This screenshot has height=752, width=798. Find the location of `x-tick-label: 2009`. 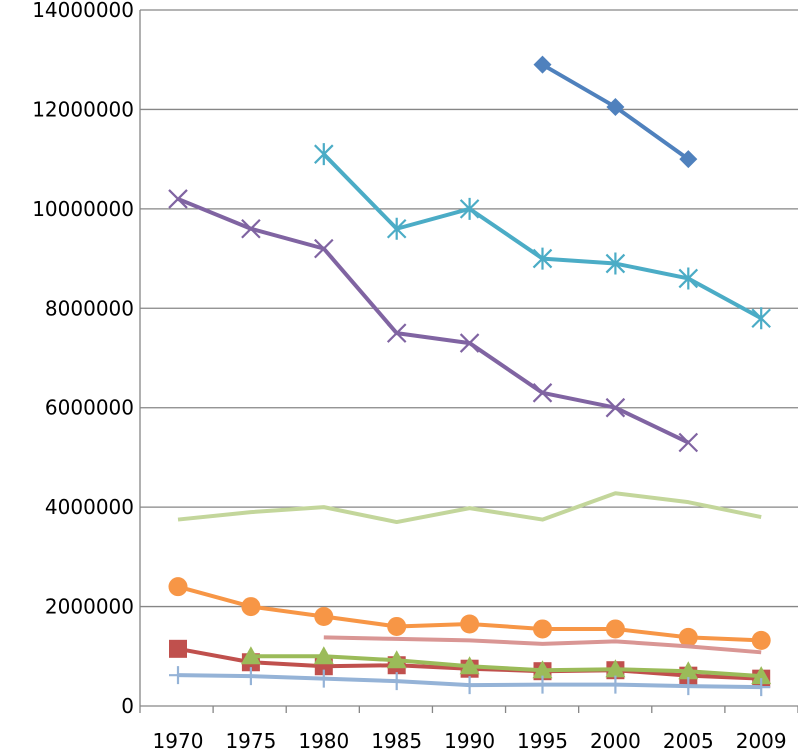

x-tick-label: 2009 is located at coordinates (761, 740).